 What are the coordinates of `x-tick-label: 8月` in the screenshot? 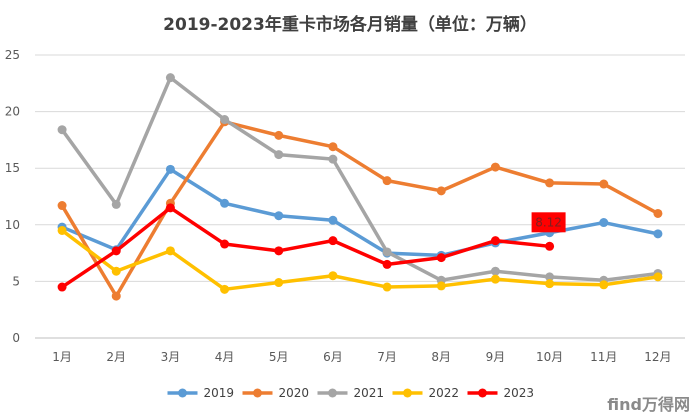 It's located at (441, 357).